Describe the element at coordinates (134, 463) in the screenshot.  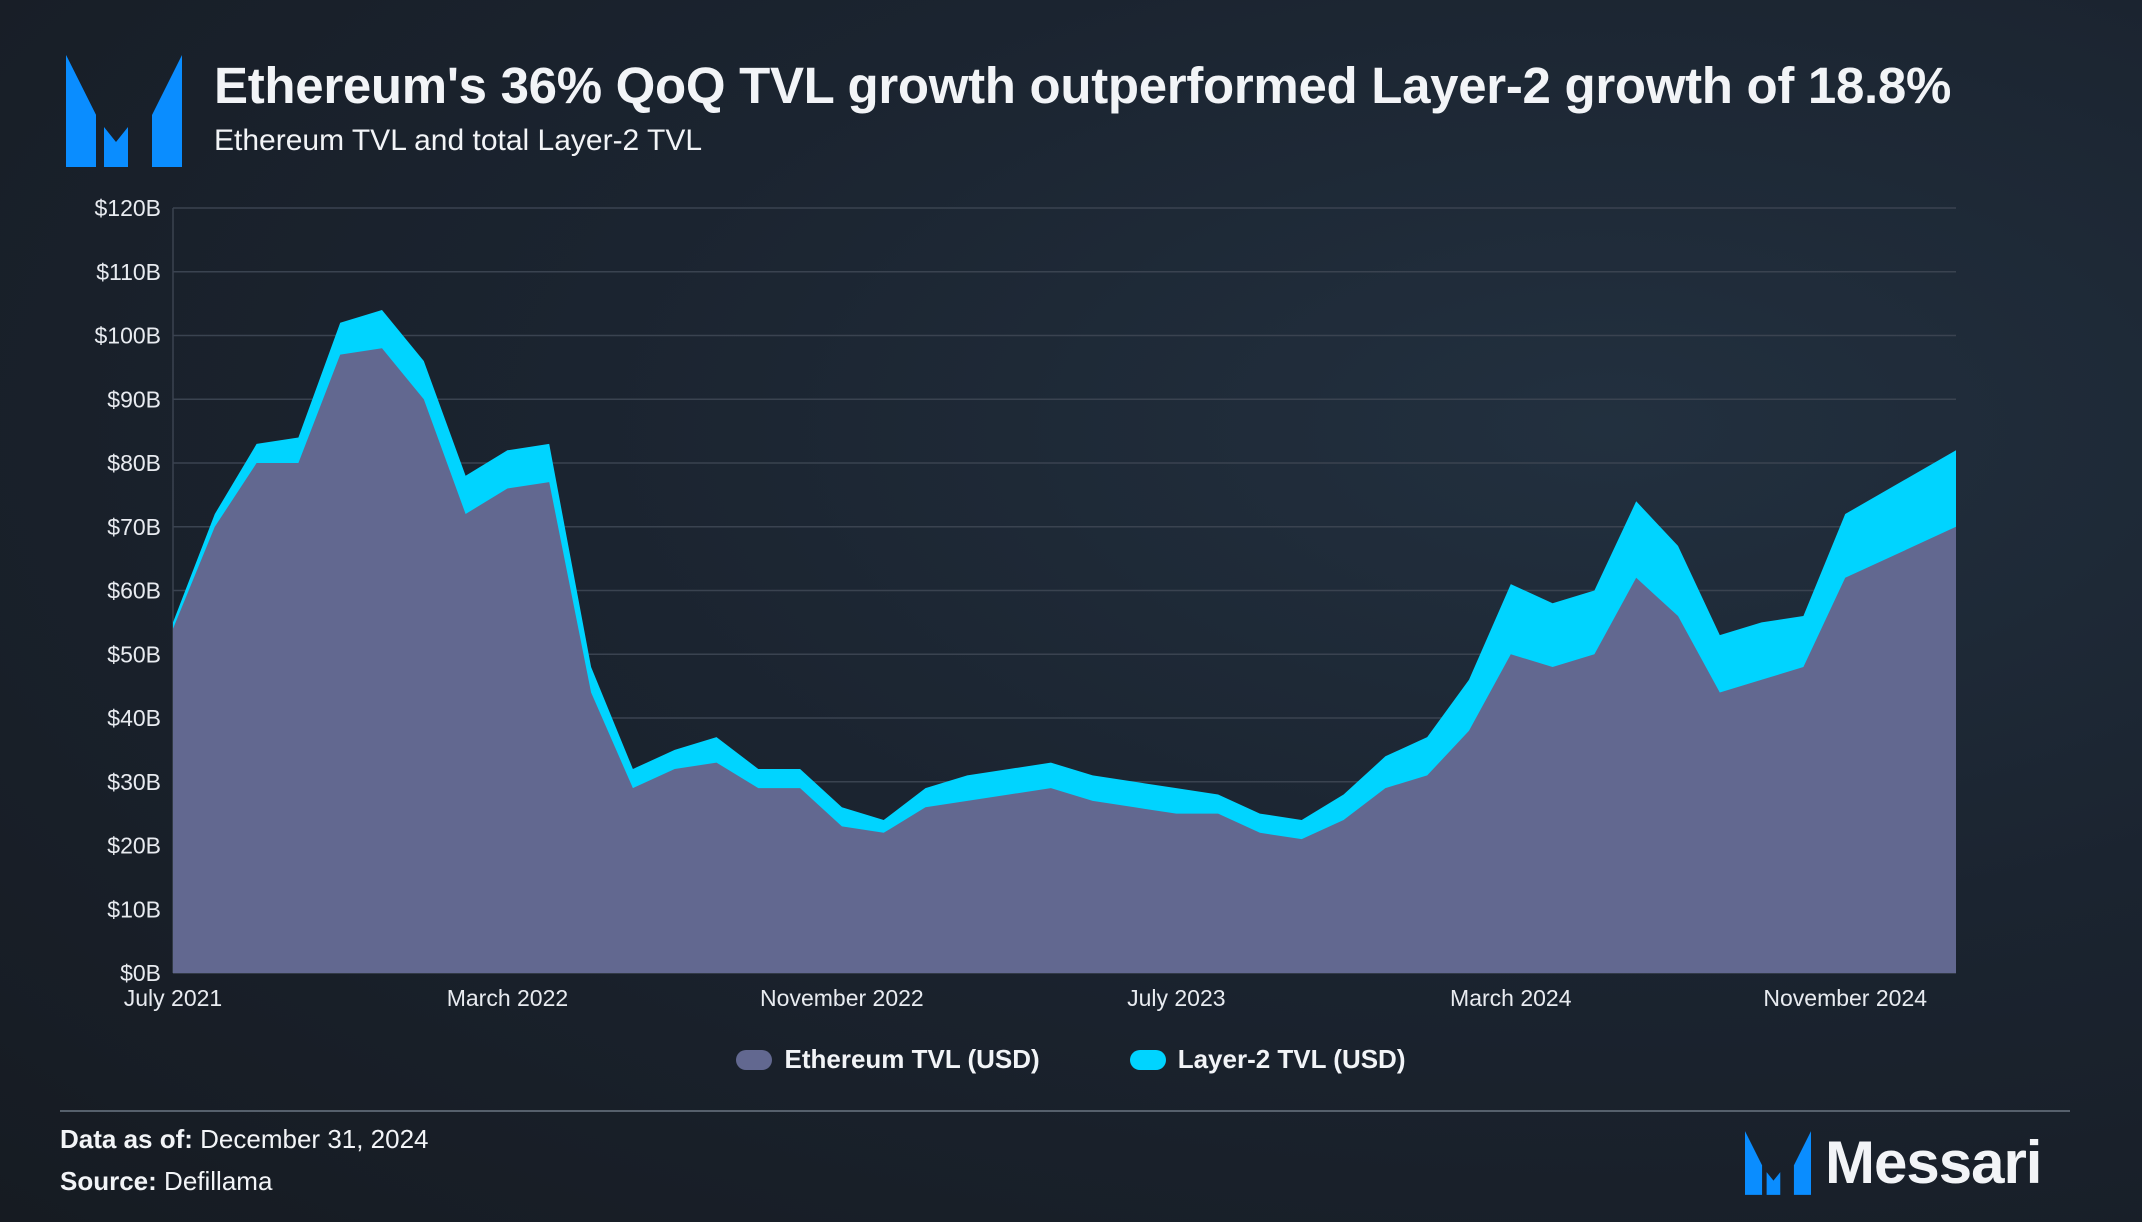
I see `y-tick-label: $80B` at that location.